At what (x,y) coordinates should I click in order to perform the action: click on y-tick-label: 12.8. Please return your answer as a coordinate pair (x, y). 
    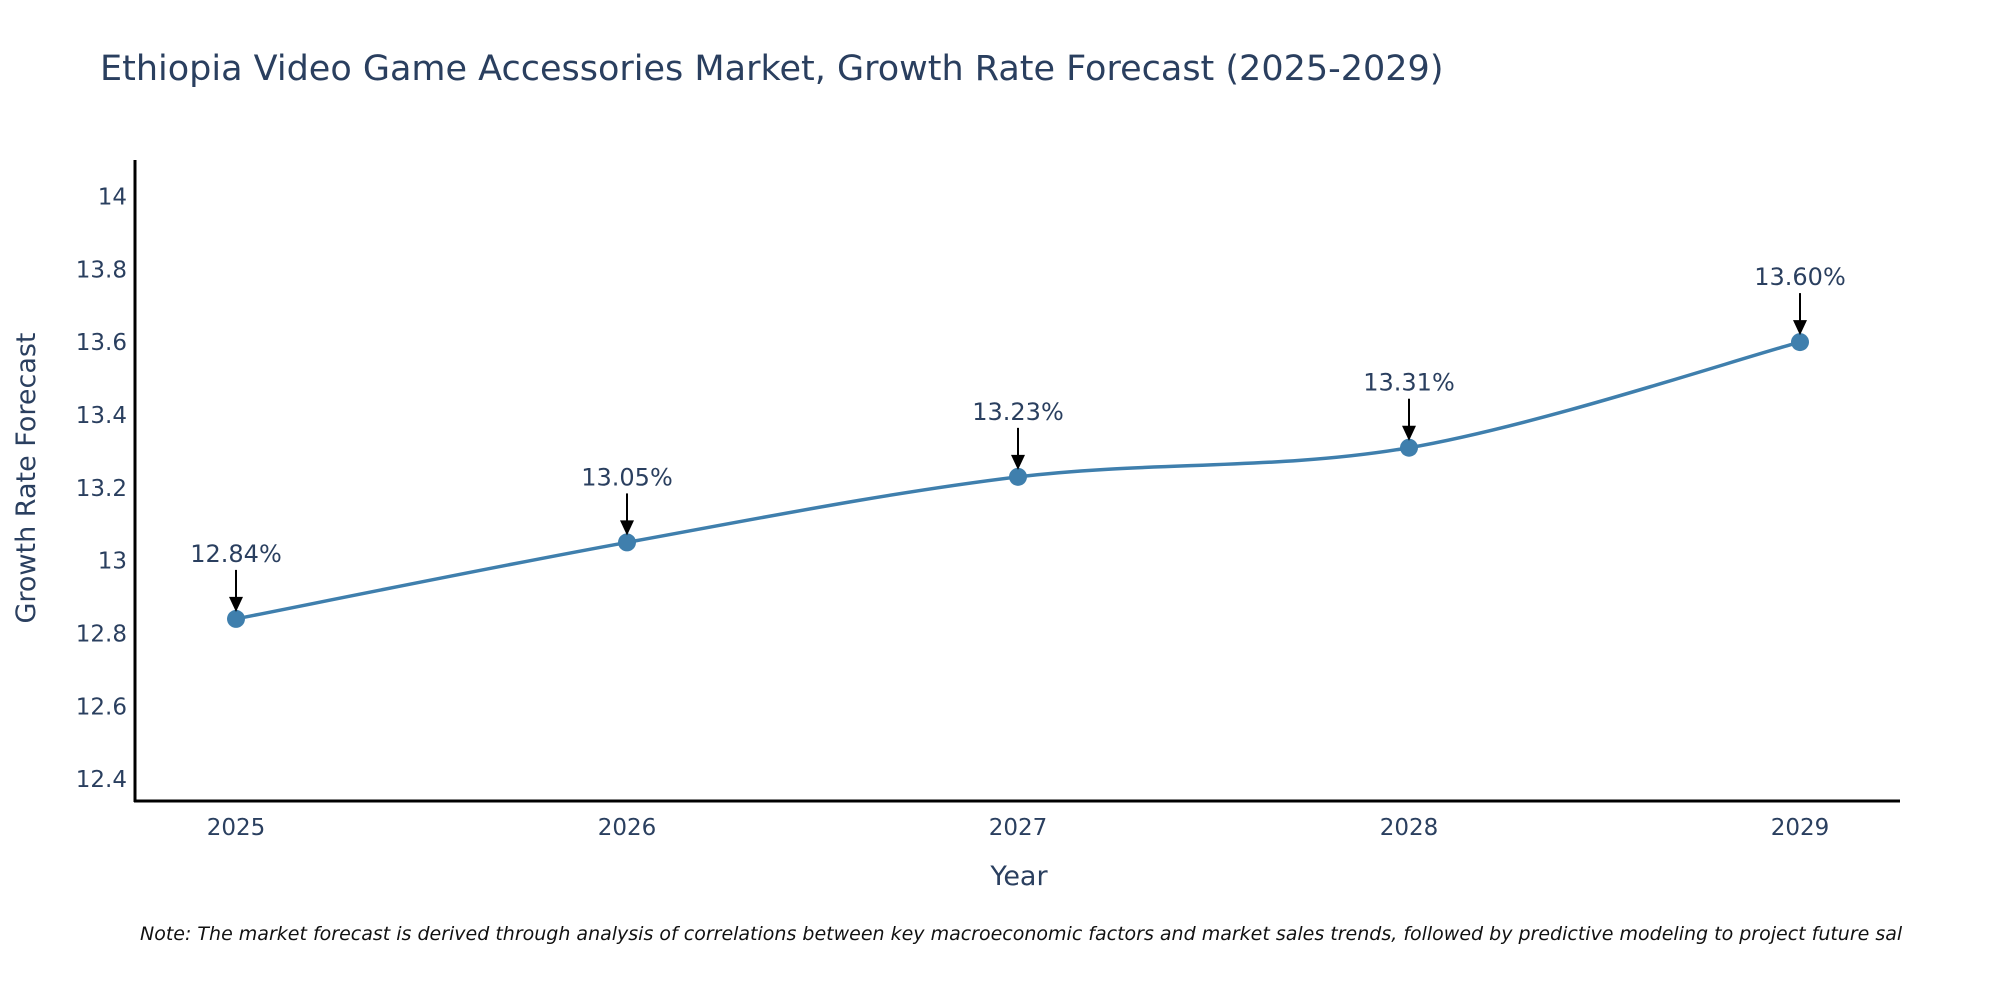
    Looking at the image, I should click on (101, 634).